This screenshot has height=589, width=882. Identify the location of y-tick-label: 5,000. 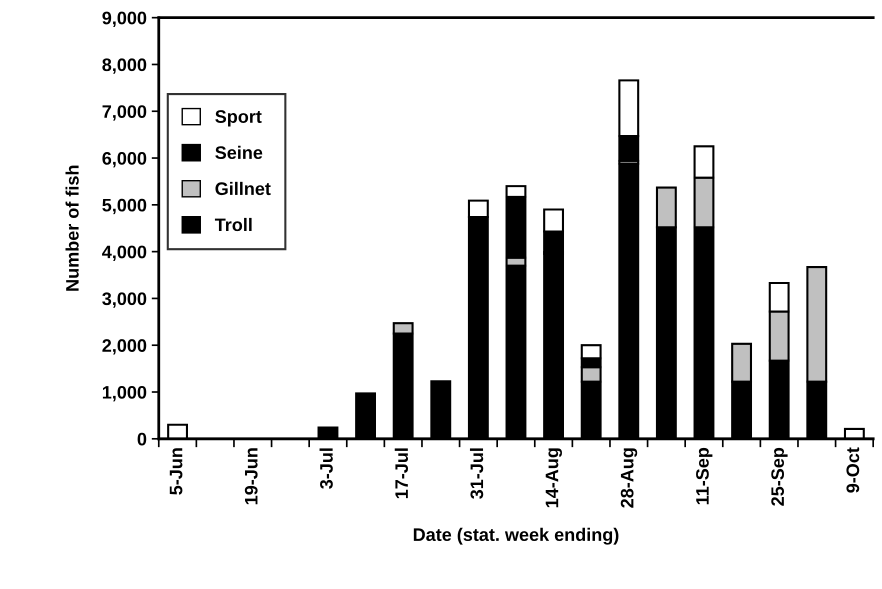
(124, 206).